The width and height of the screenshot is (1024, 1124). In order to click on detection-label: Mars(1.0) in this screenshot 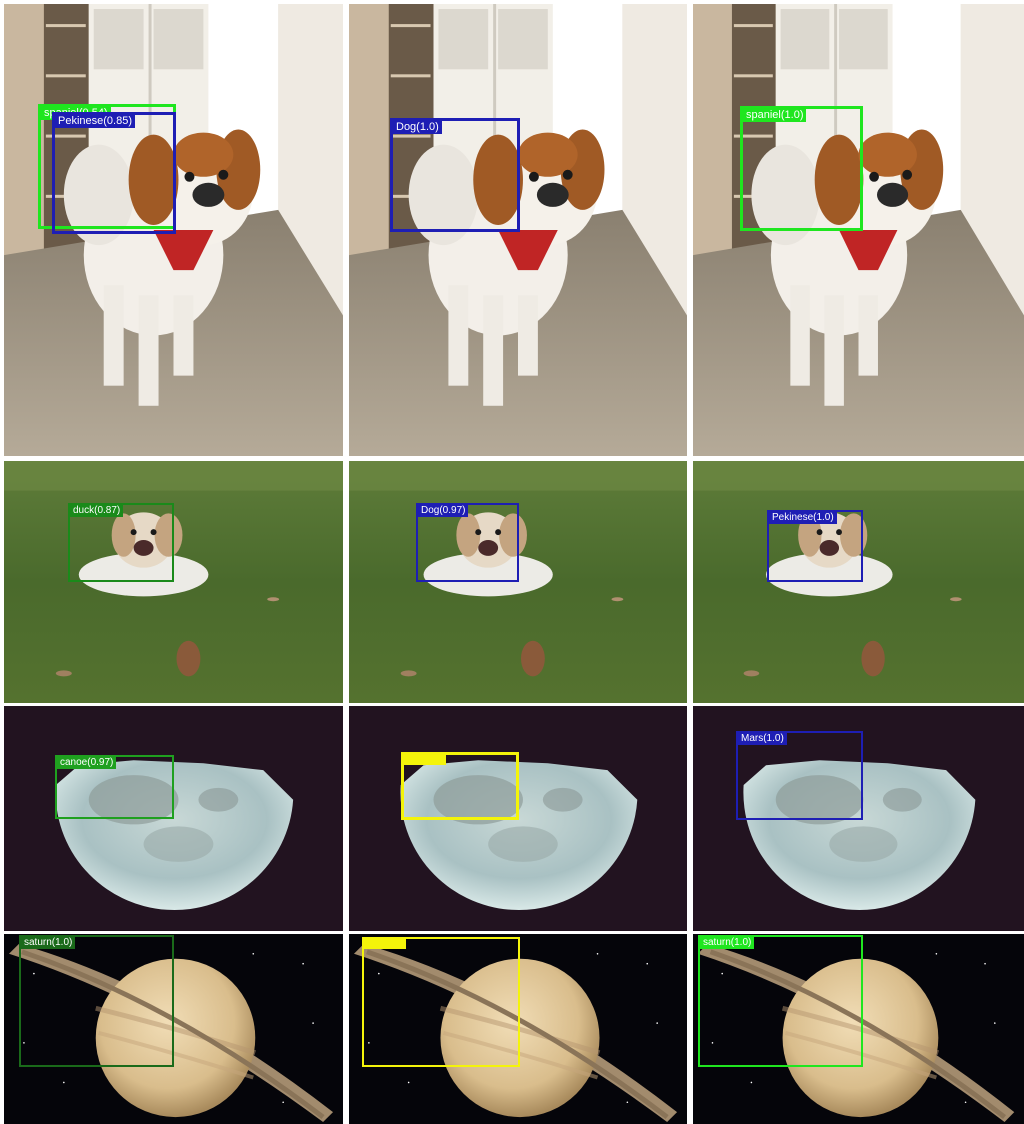, I will do `click(762, 739)`.